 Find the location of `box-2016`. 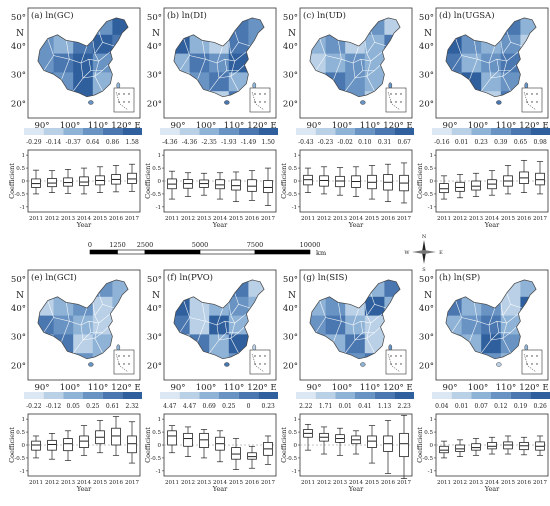

box-2016 is located at coordinates (252, 185).